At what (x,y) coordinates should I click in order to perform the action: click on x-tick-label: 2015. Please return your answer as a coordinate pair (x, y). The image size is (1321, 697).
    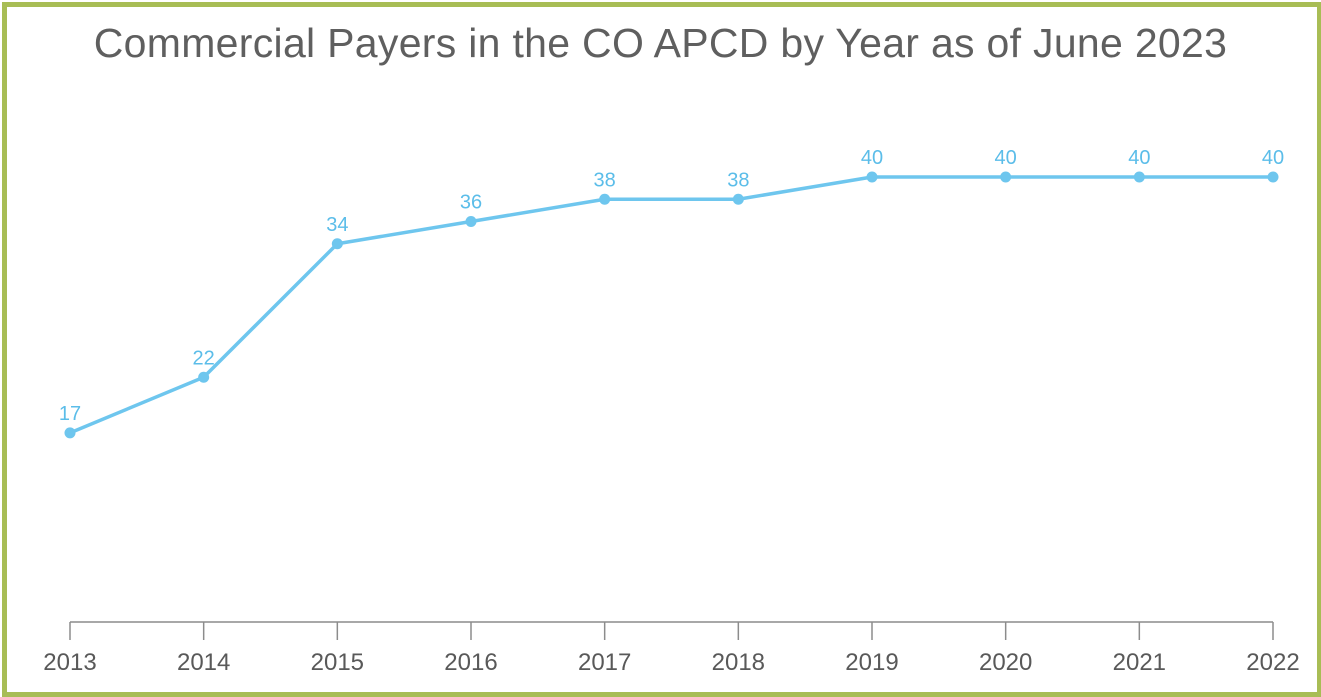
    Looking at the image, I should click on (337, 662).